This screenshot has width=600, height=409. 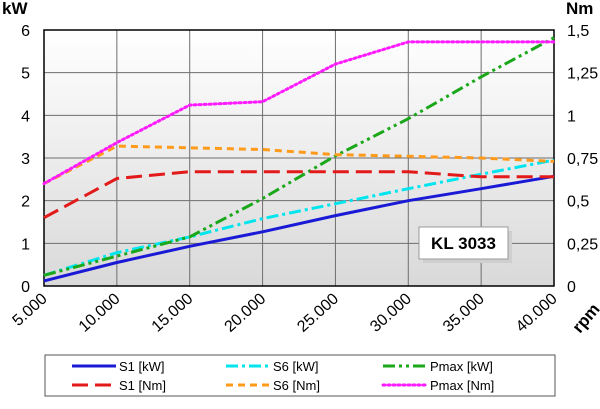 What do you see at coordinates (537, 312) in the screenshot?
I see `x-tick-label: 40.000` at bounding box center [537, 312].